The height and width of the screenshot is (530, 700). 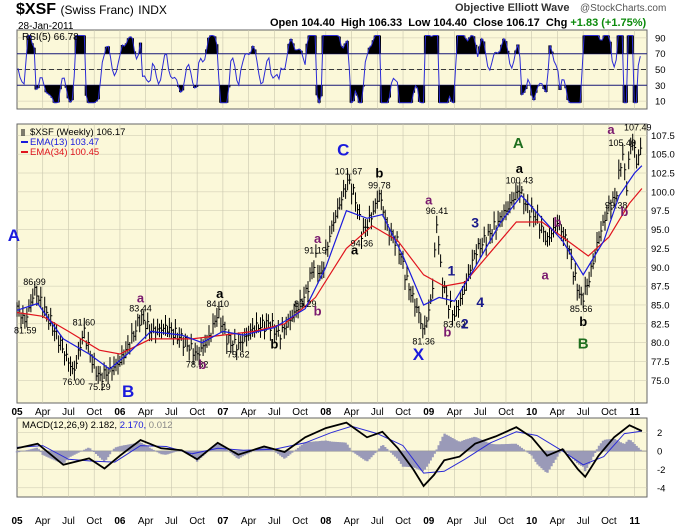 What do you see at coordinates (140, 309) in the screenshot?
I see `price-annotation: 83.44` at bounding box center [140, 309].